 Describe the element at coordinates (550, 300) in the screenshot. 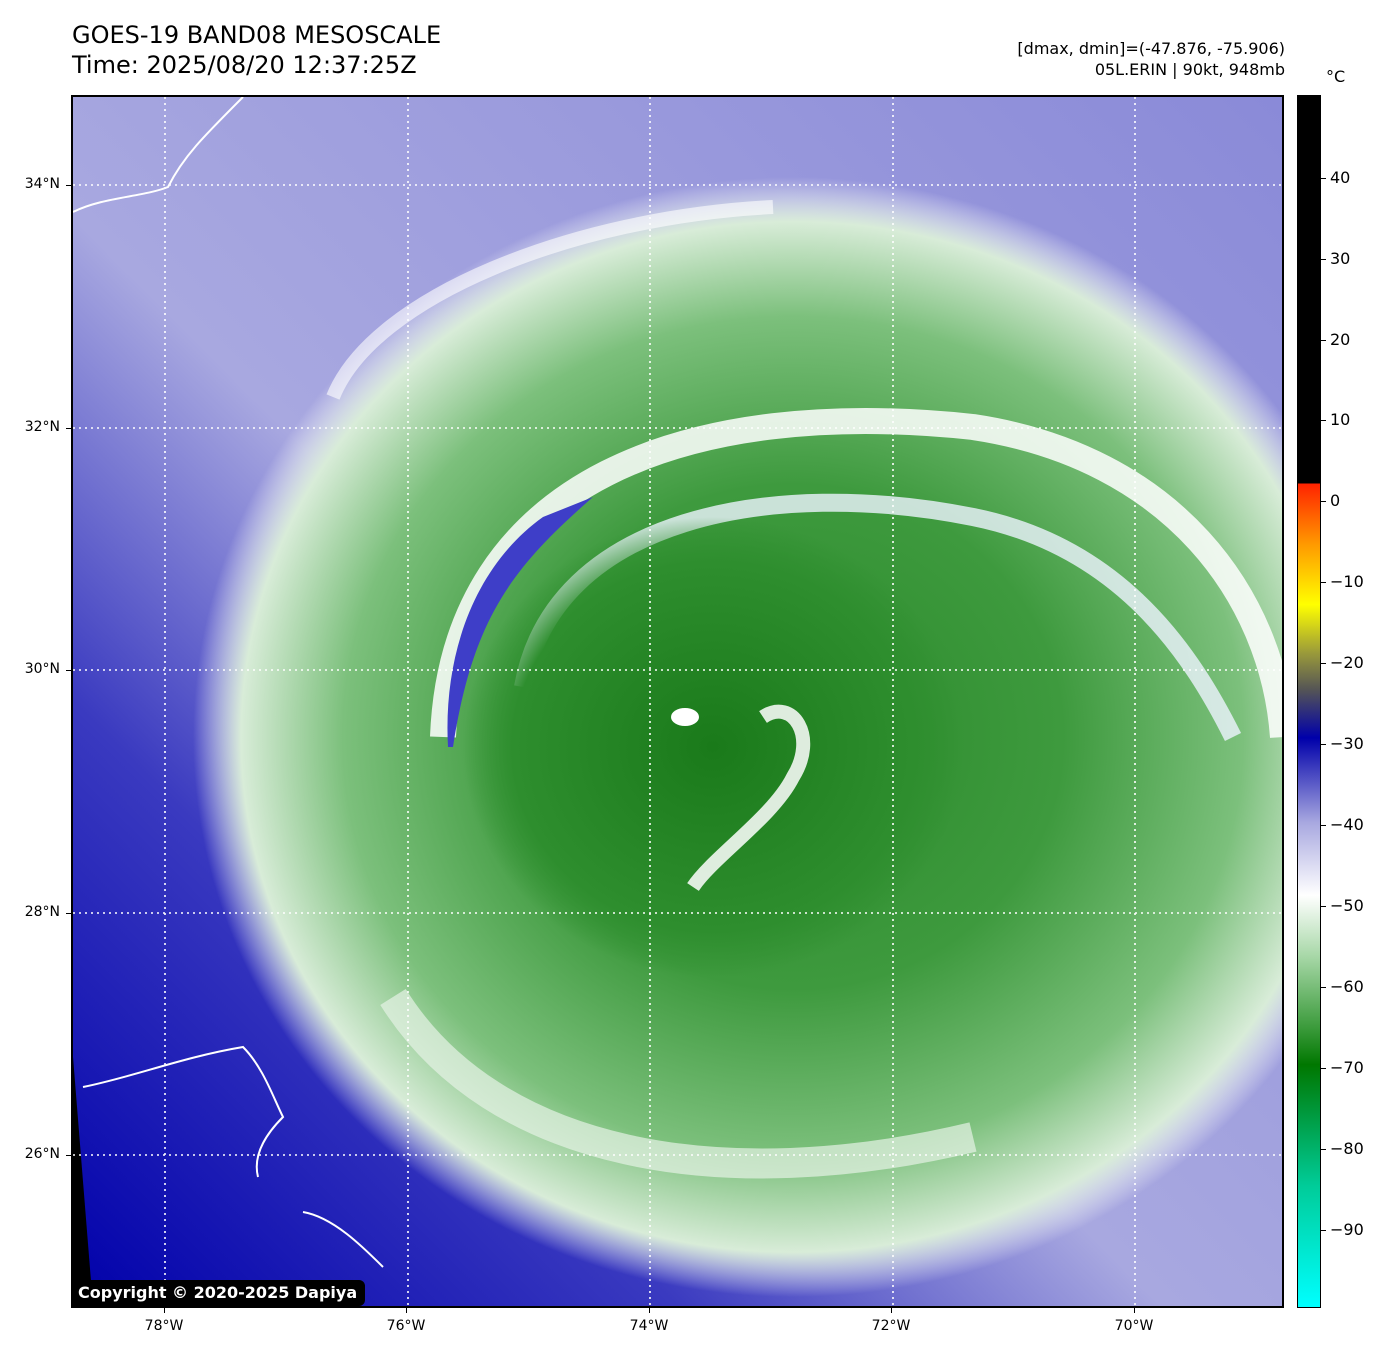

I see `northern-outflow` at that location.